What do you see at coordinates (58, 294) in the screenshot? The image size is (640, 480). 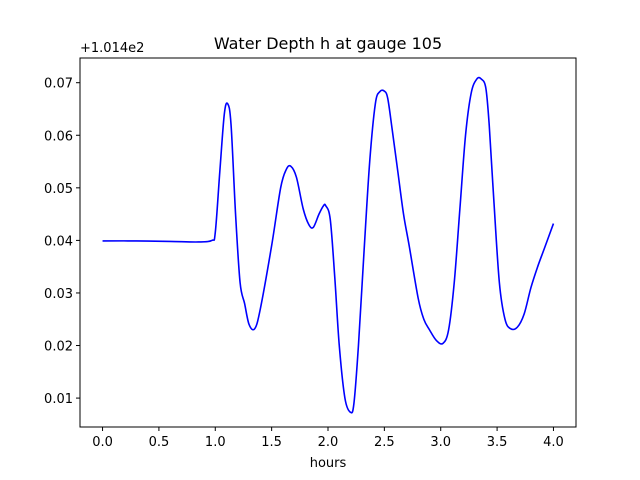 I see `y-tick-label: 0.03` at bounding box center [58, 294].